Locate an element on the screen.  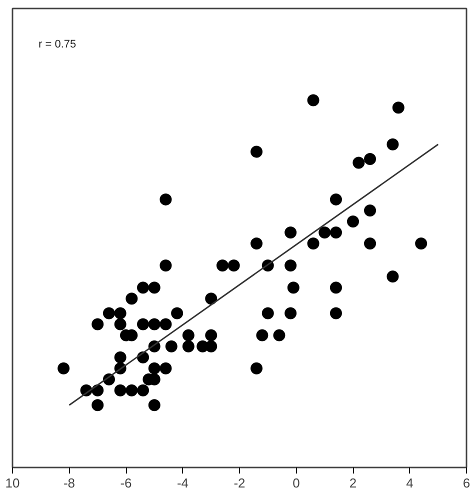
x-tick-label: 2 is located at coordinates (353, 483).